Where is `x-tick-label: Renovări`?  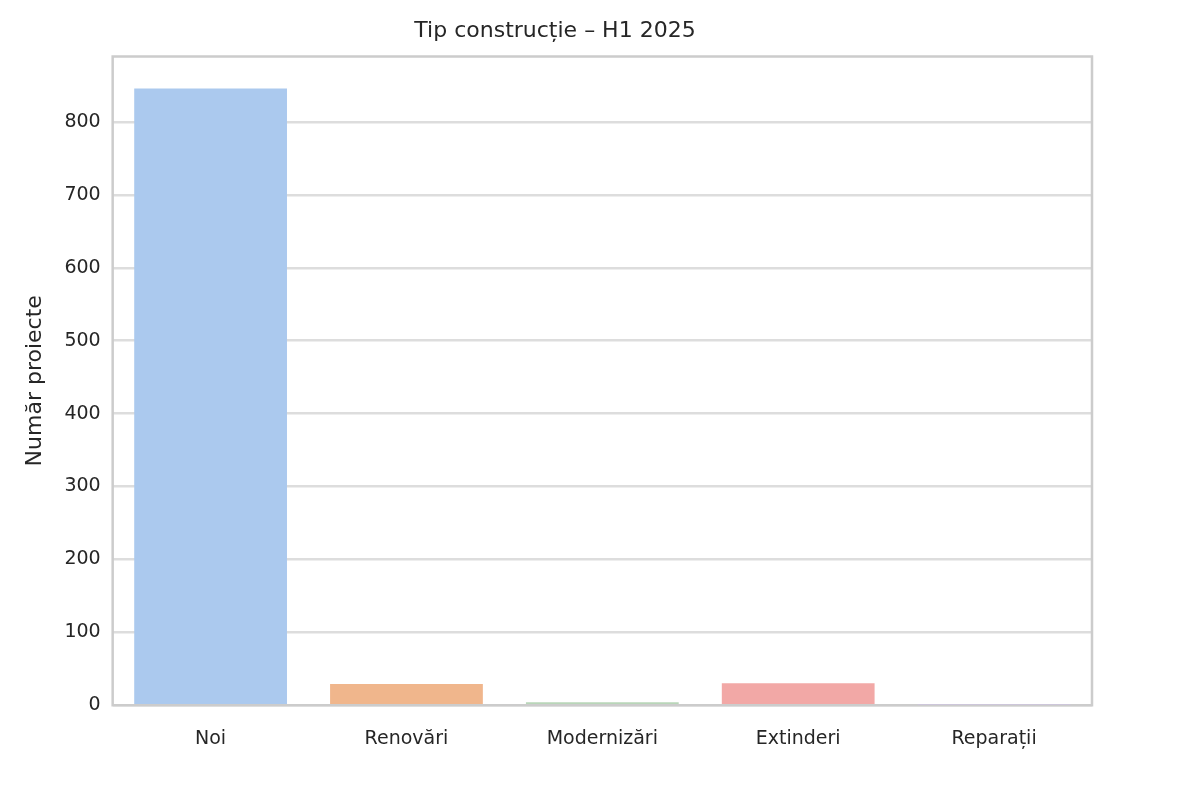 x-tick-label: Renovări is located at coordinates (406, 736).